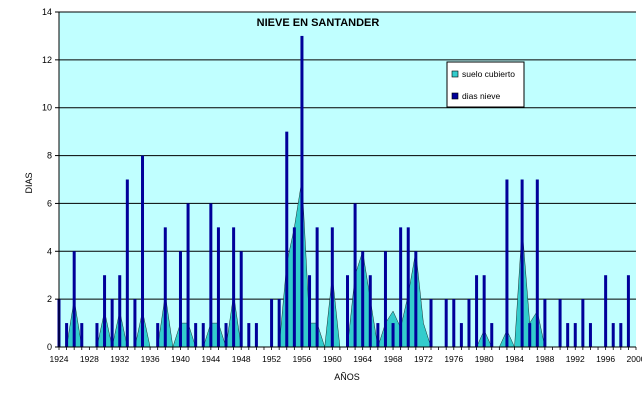 The image size is (642, 420). I want to click on y-axis-label: DIAS, so click(29, 182).